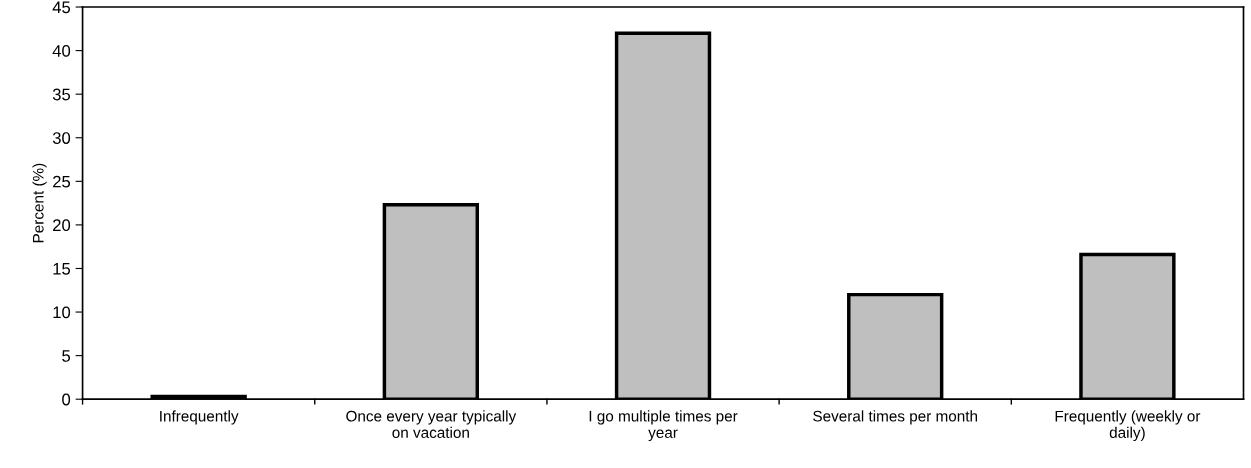 The image size is (1251, 468). Describe the element at coordinates (199, 417) in the screenshot. I see `x-tick-label: Infrequently` at that location.